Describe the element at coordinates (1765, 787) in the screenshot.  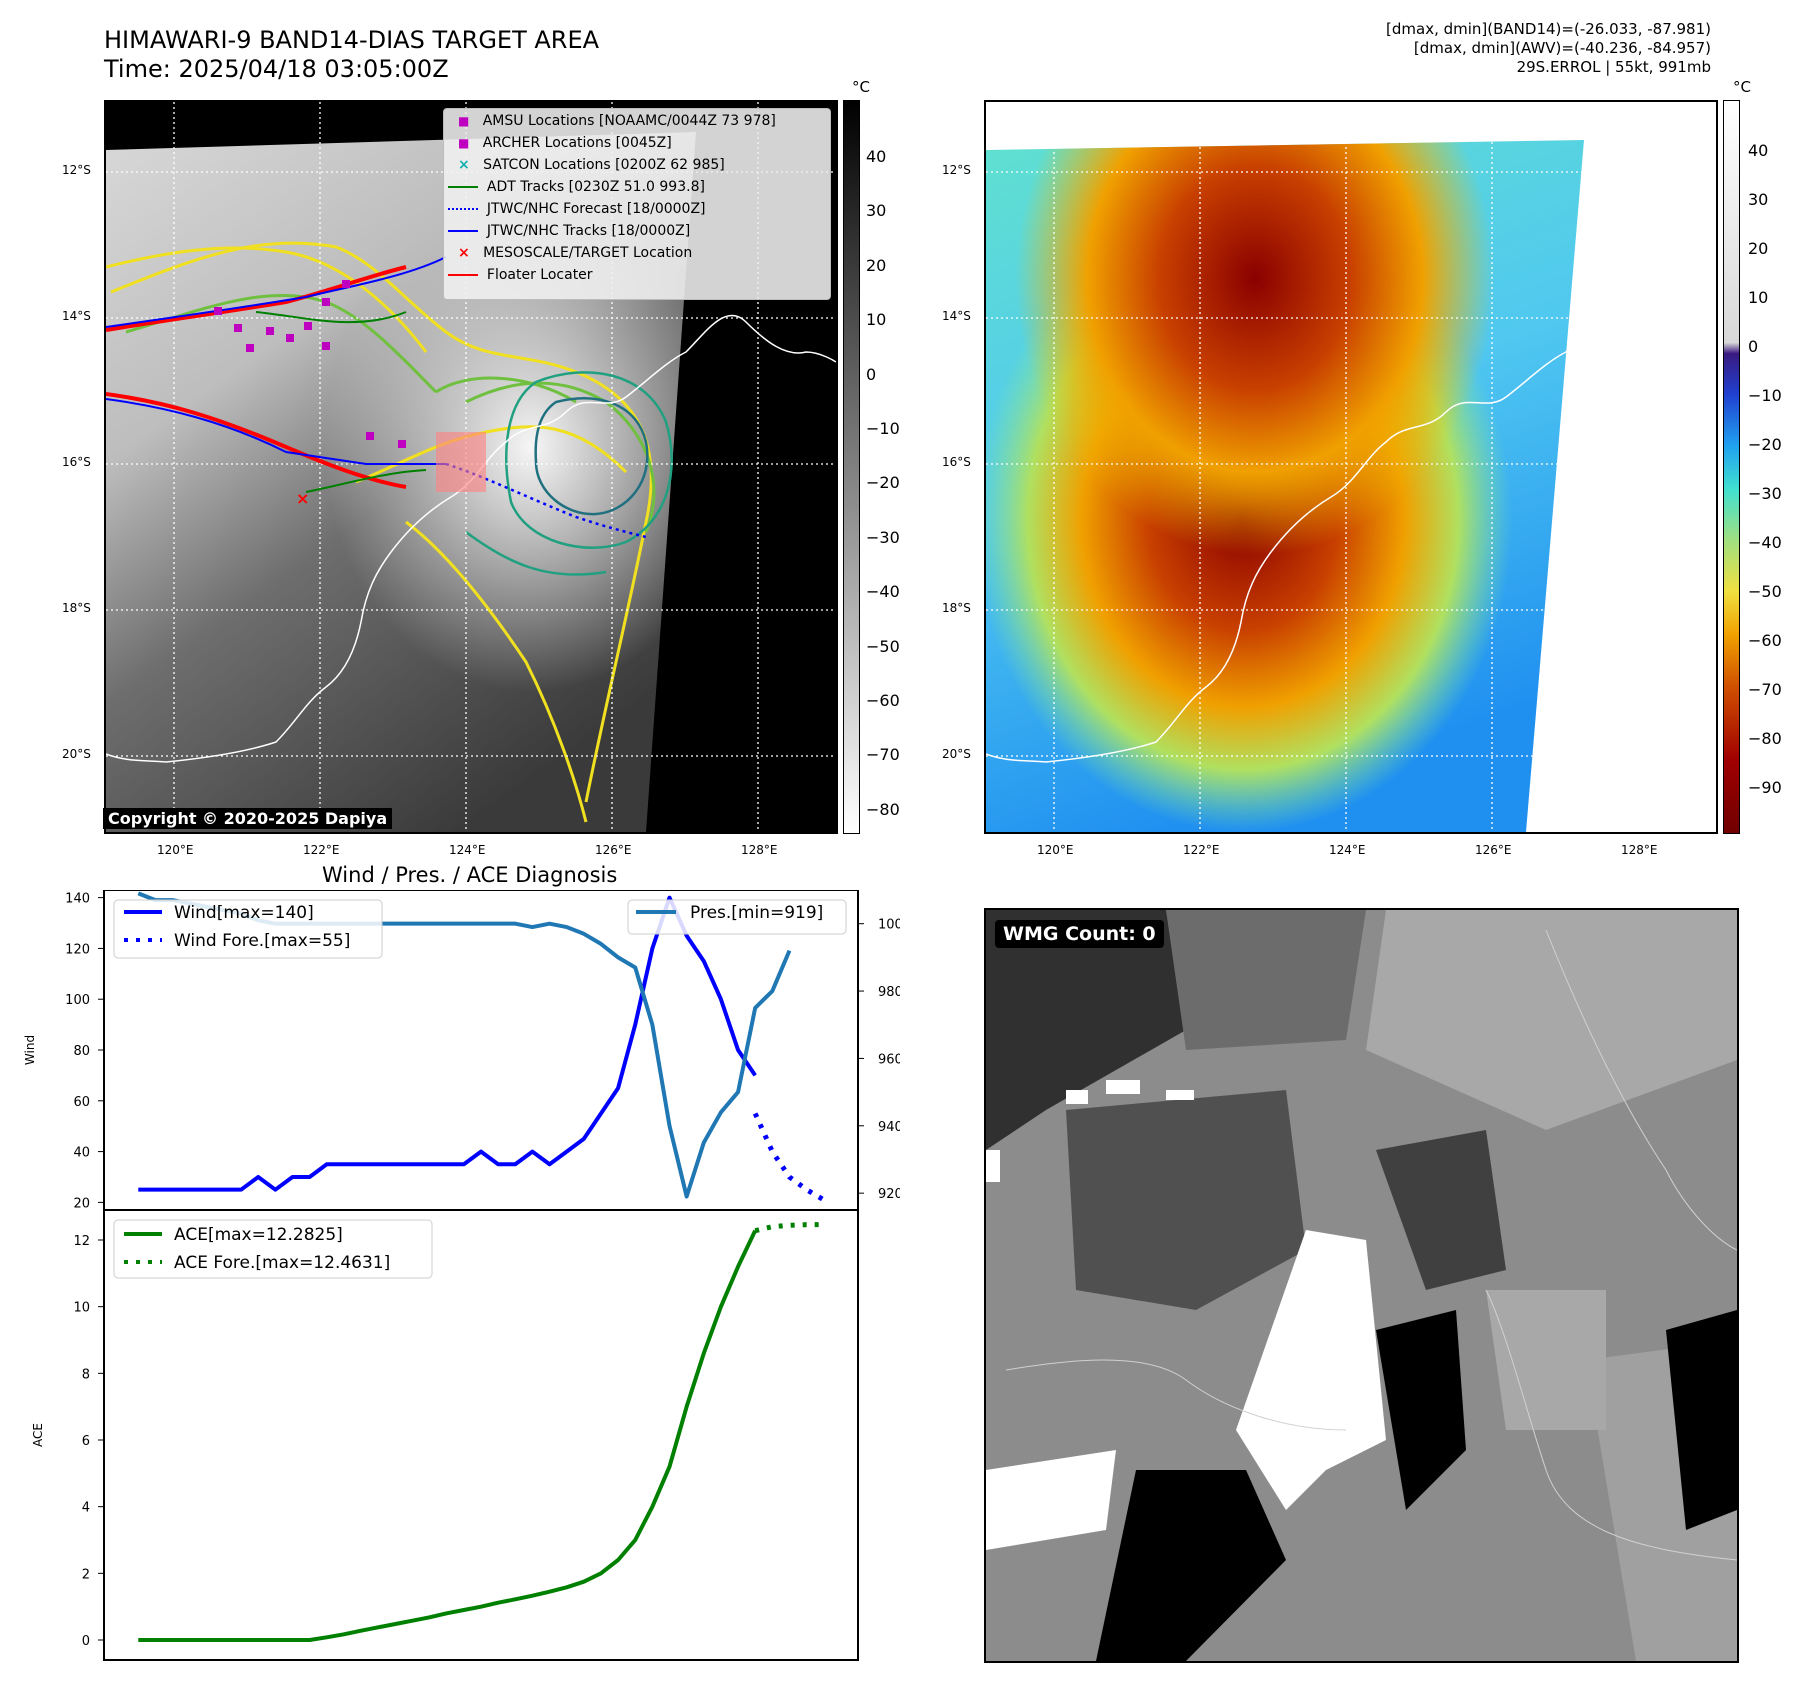
I see `colorbar-tick-label: −90` at that location.